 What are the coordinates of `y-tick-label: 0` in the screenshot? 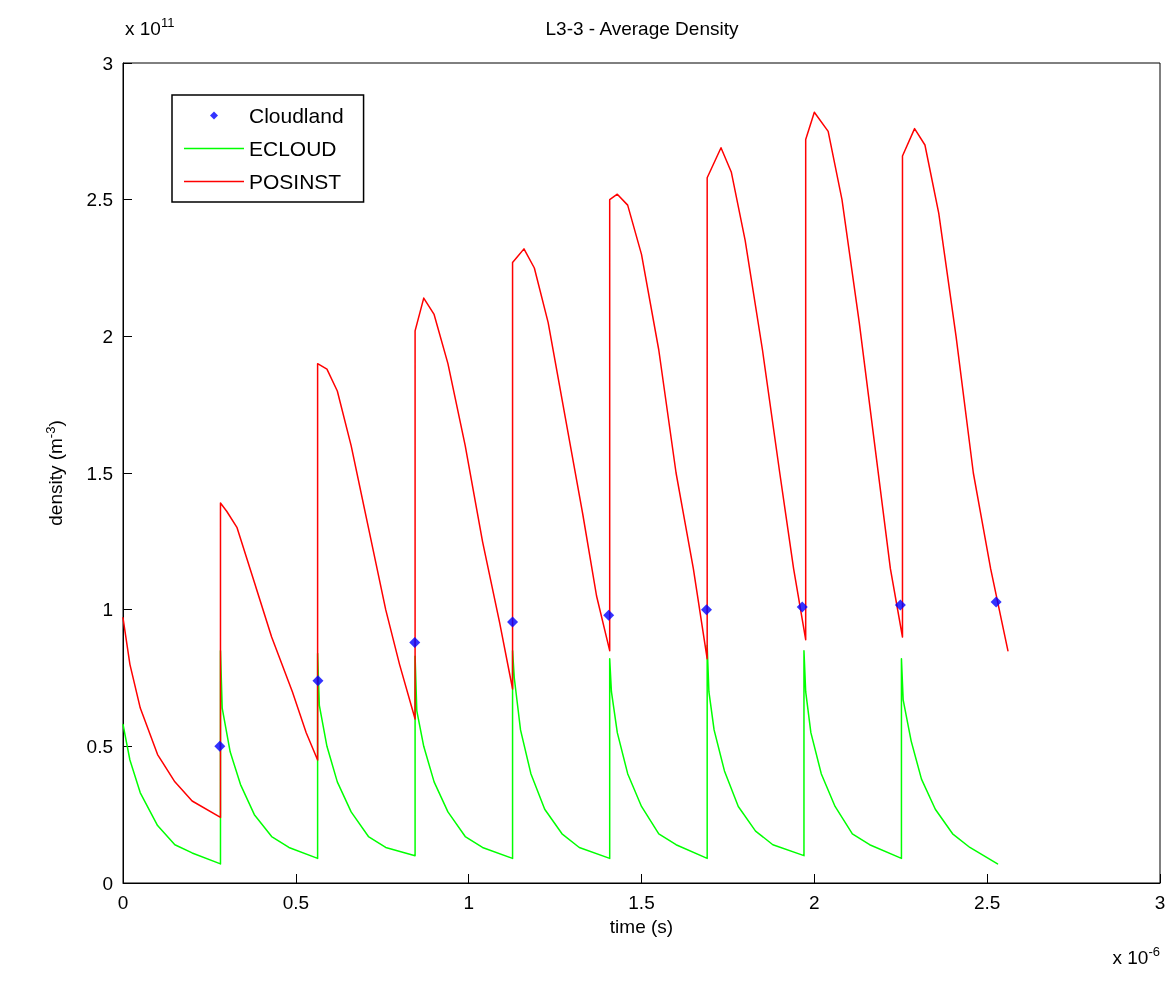 It's located at (107, 883).